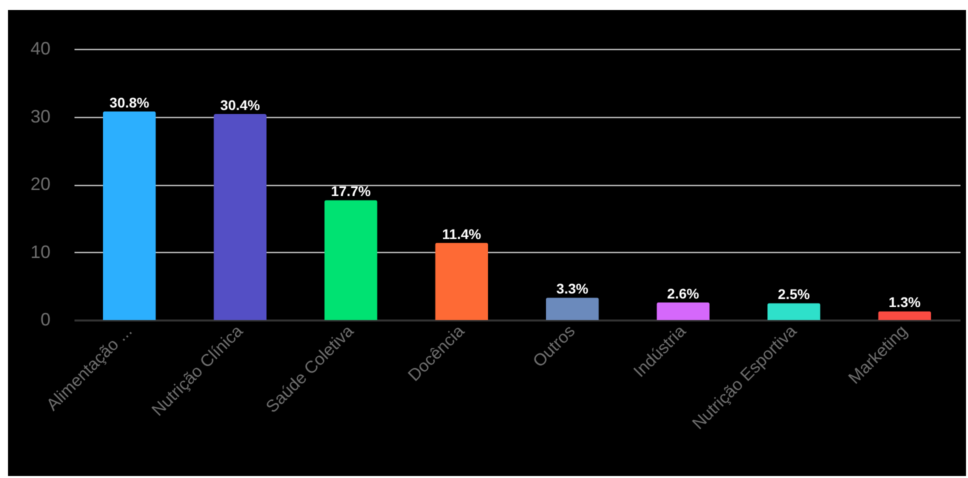 The width and height of the screenshot is (968, 478). Describe the element at coordinates (40, 48) in the screenshot. I see `y-tick-label: 40` at that location.